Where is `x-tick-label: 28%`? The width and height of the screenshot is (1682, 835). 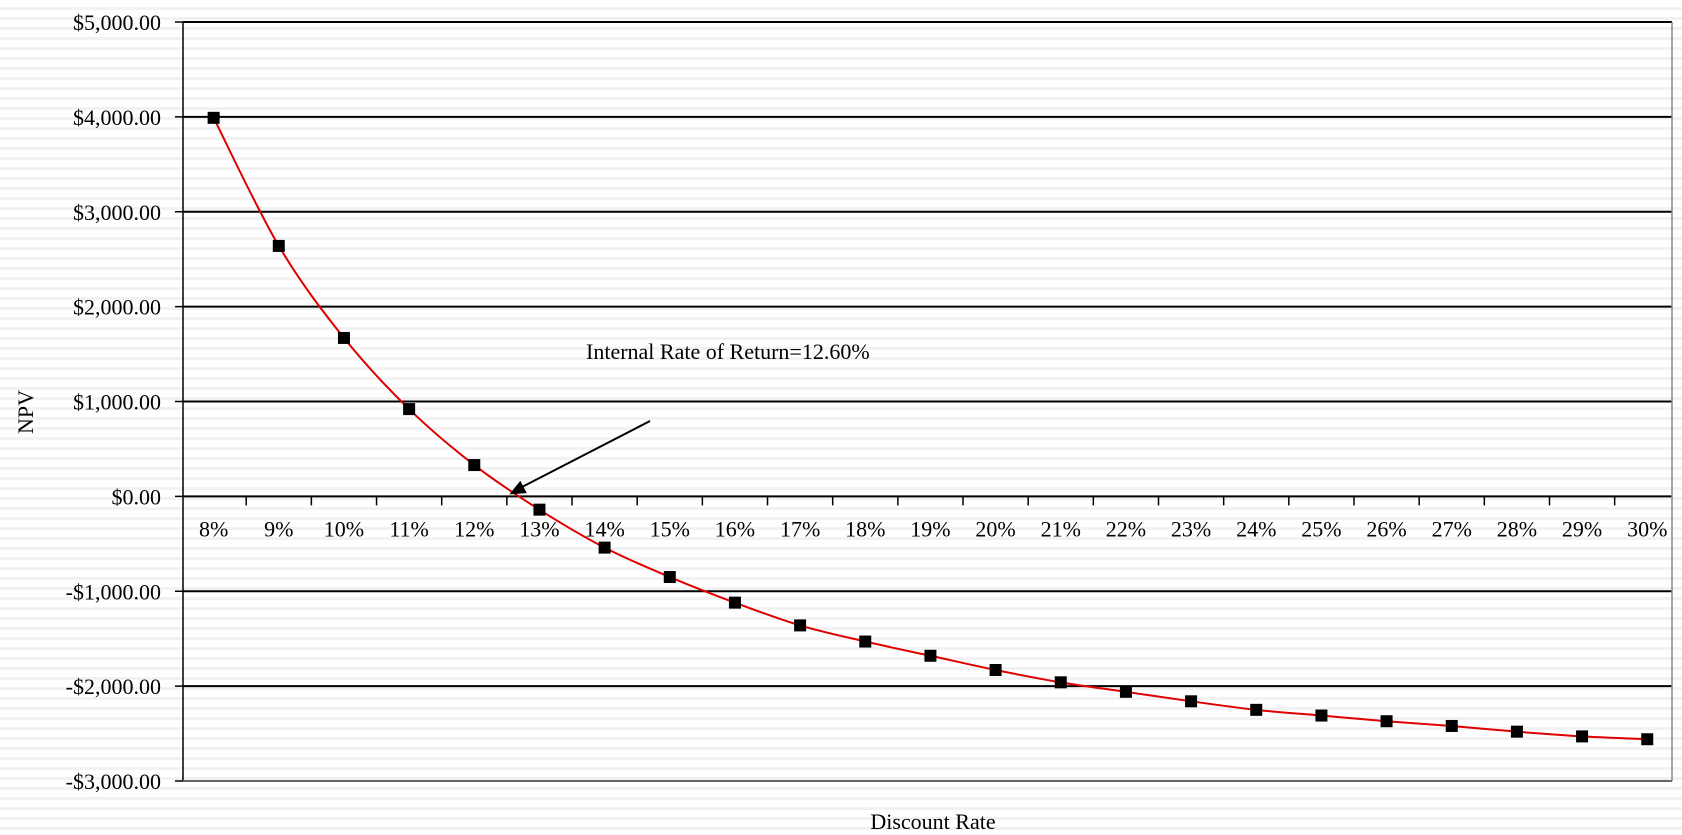
x-tick-label: 28% is located at coordinates (1517, 528).